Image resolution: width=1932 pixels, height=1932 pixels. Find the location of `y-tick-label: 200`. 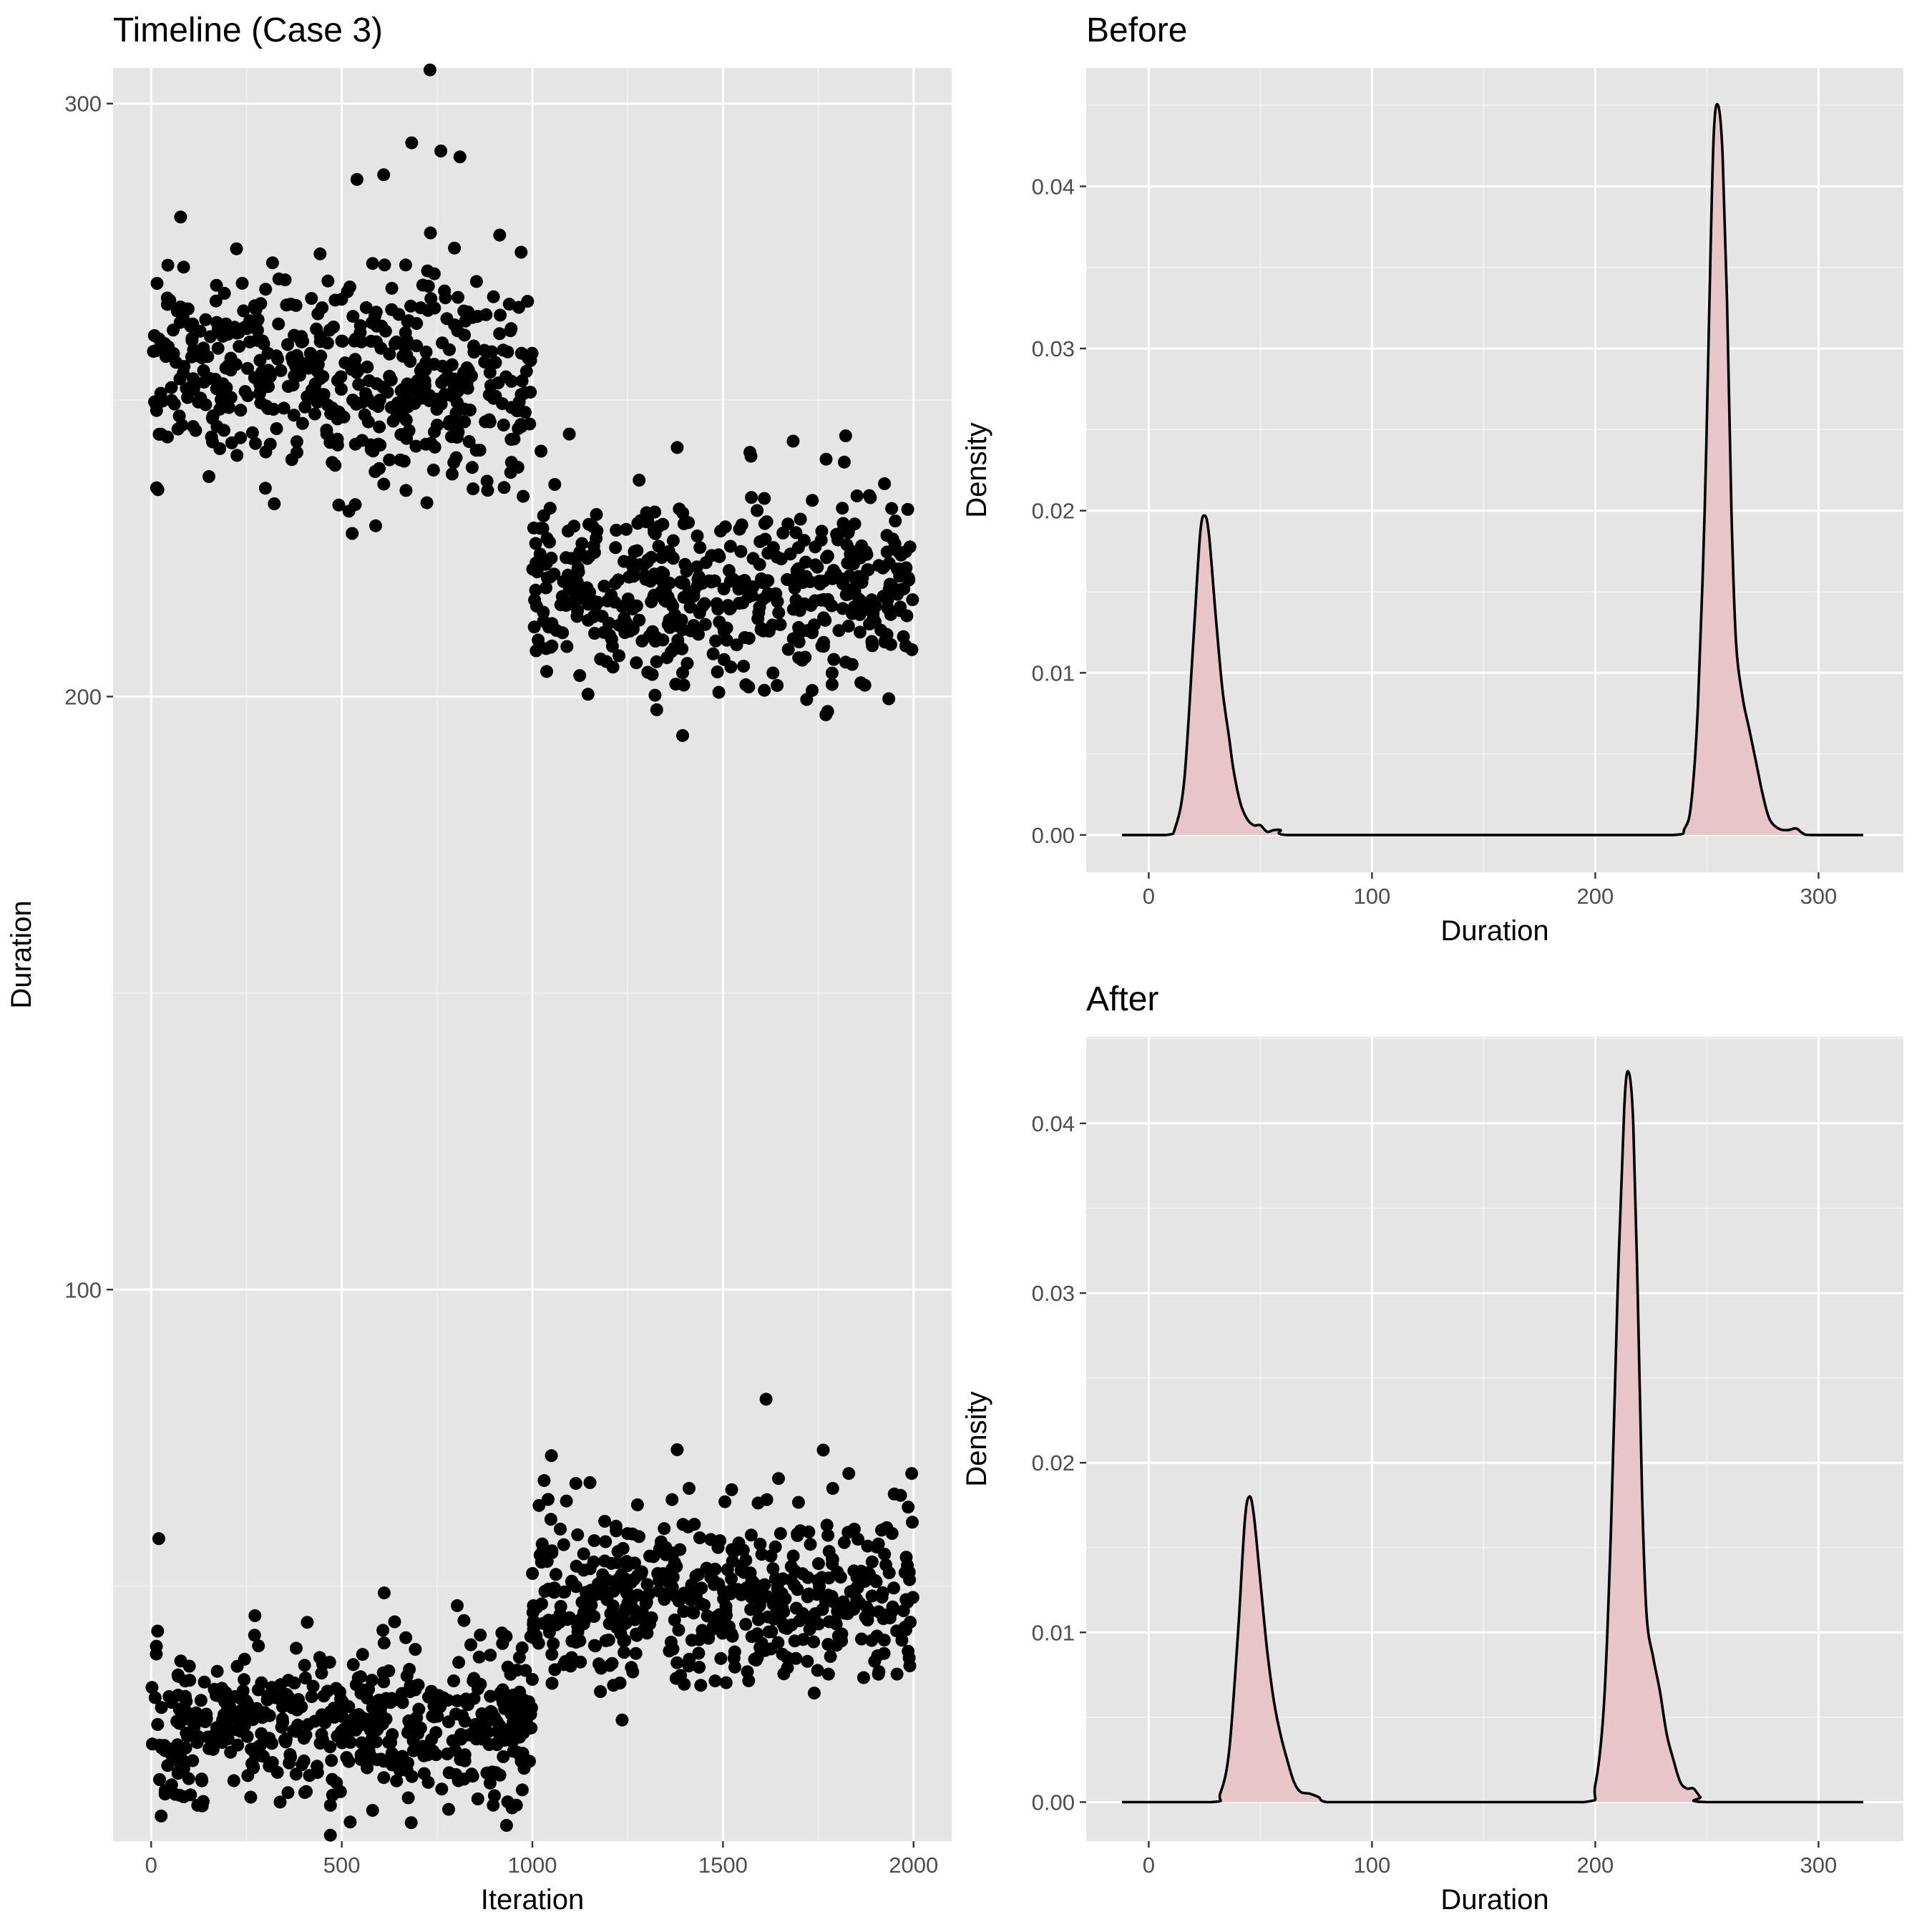

y-tick-label: 200 is located at coordinates (83, 696).